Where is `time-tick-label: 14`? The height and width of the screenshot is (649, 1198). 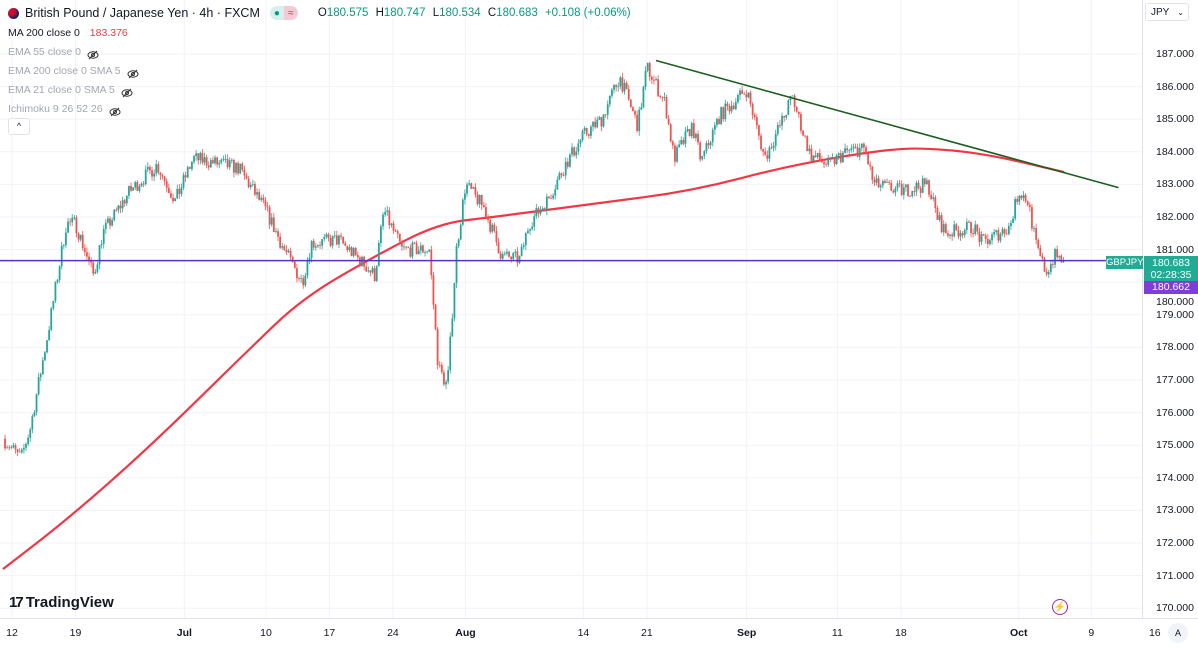 time-tick-label: 14 is located at coordinates (583, 633).